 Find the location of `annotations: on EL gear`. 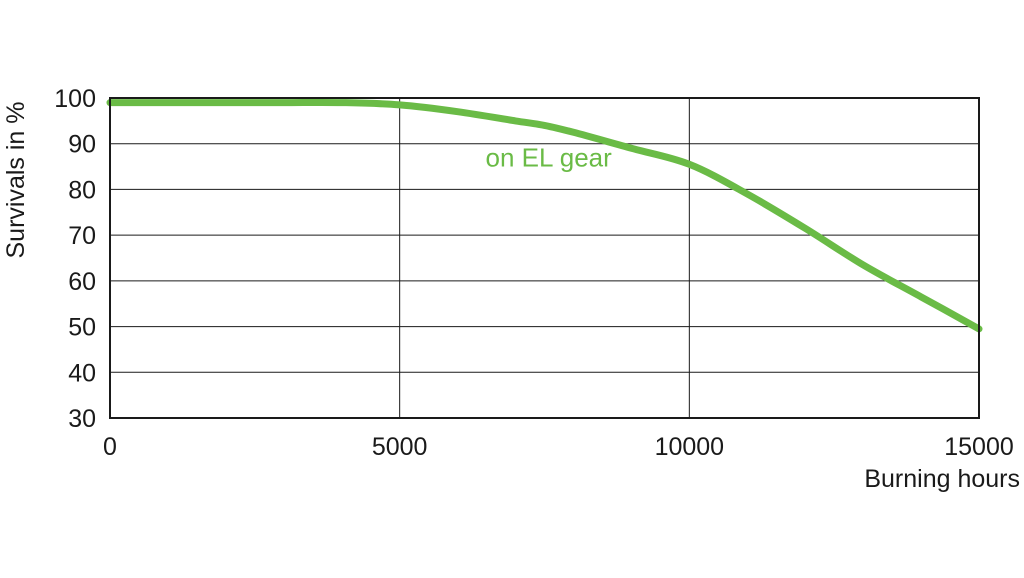

annotations: on EL gear is located at coordinates (549, 157).